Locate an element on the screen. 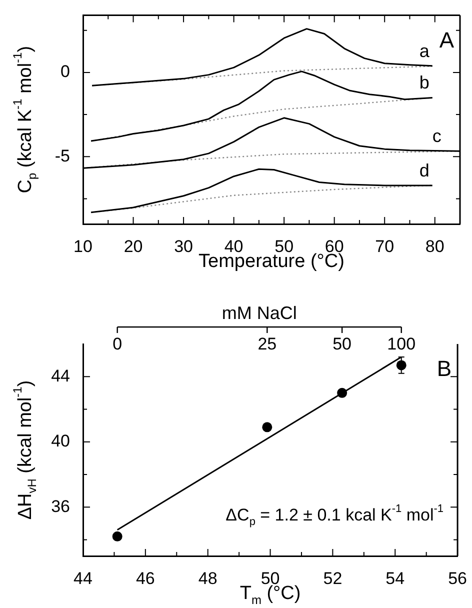  x-tick-label: 50 is located at coordinates (284, 246).